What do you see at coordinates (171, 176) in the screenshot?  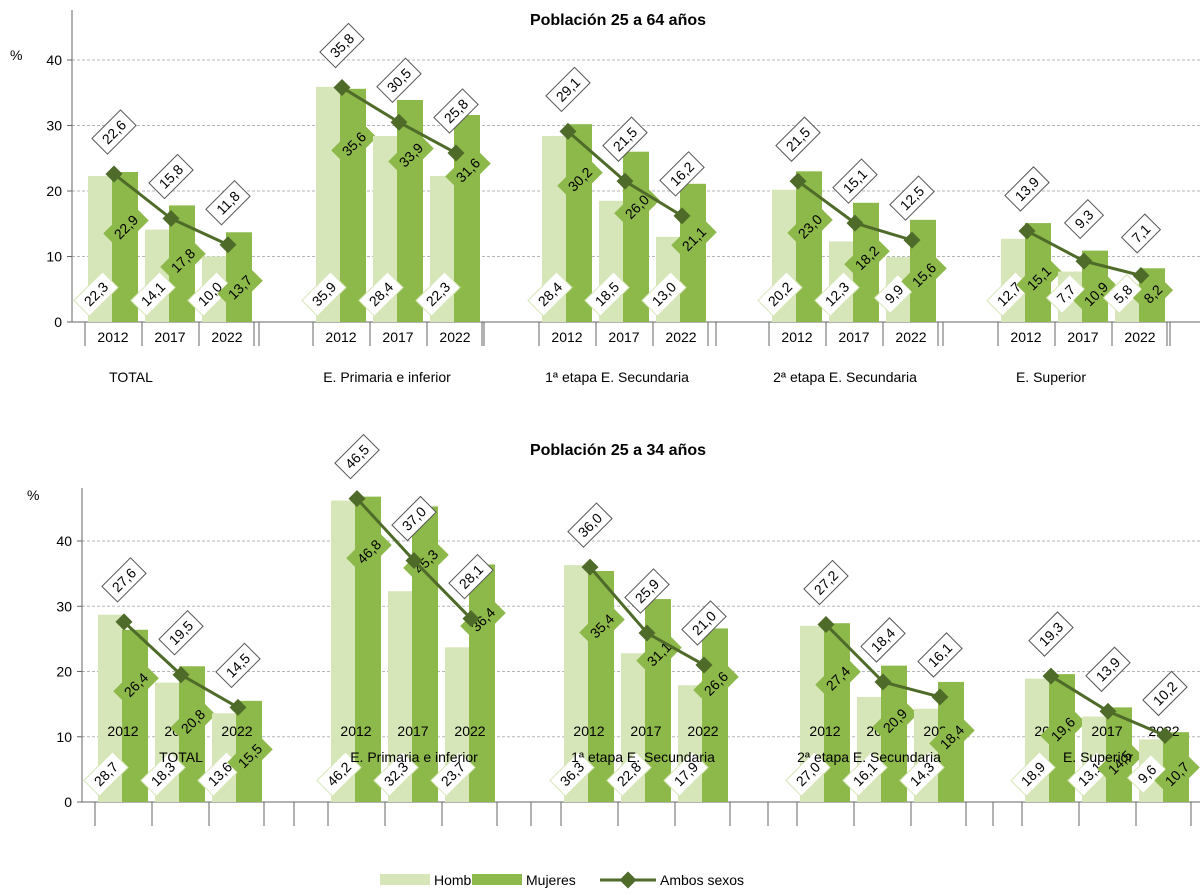 I see `data-label-ambos: 15,8` at bounding box center [171, 176].